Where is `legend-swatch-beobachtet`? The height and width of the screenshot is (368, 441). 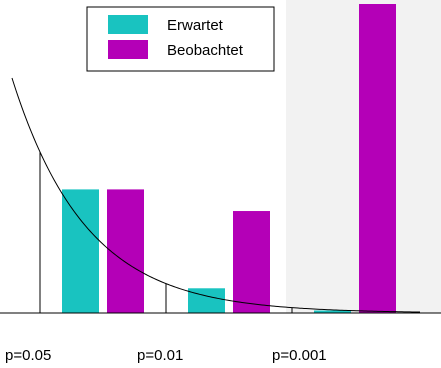 legend-swatch-beobachtet is located at coordinates (128, 49).